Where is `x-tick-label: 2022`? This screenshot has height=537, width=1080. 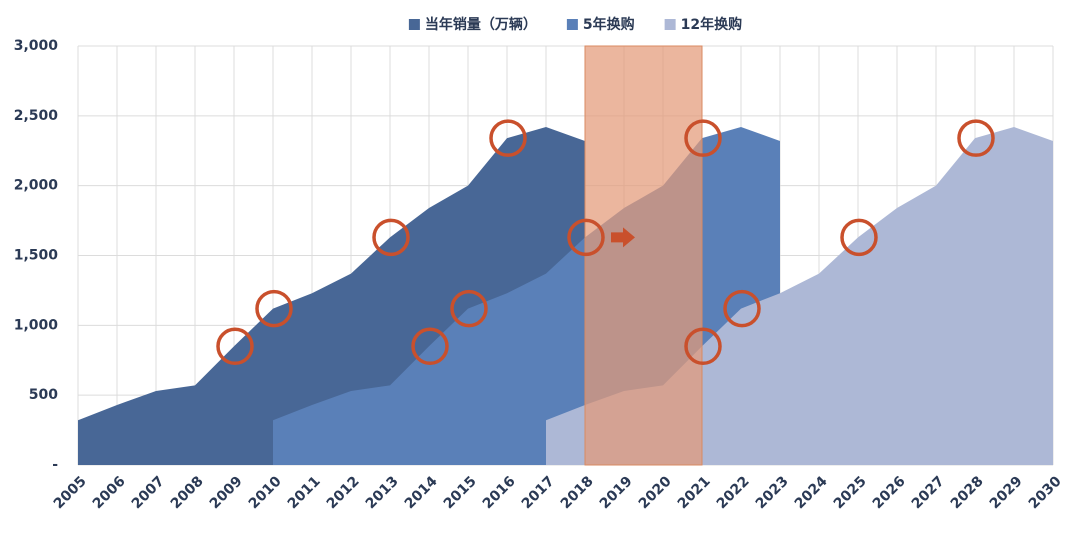 x-tick-label: 2022 is located at coordinates (733, 492).